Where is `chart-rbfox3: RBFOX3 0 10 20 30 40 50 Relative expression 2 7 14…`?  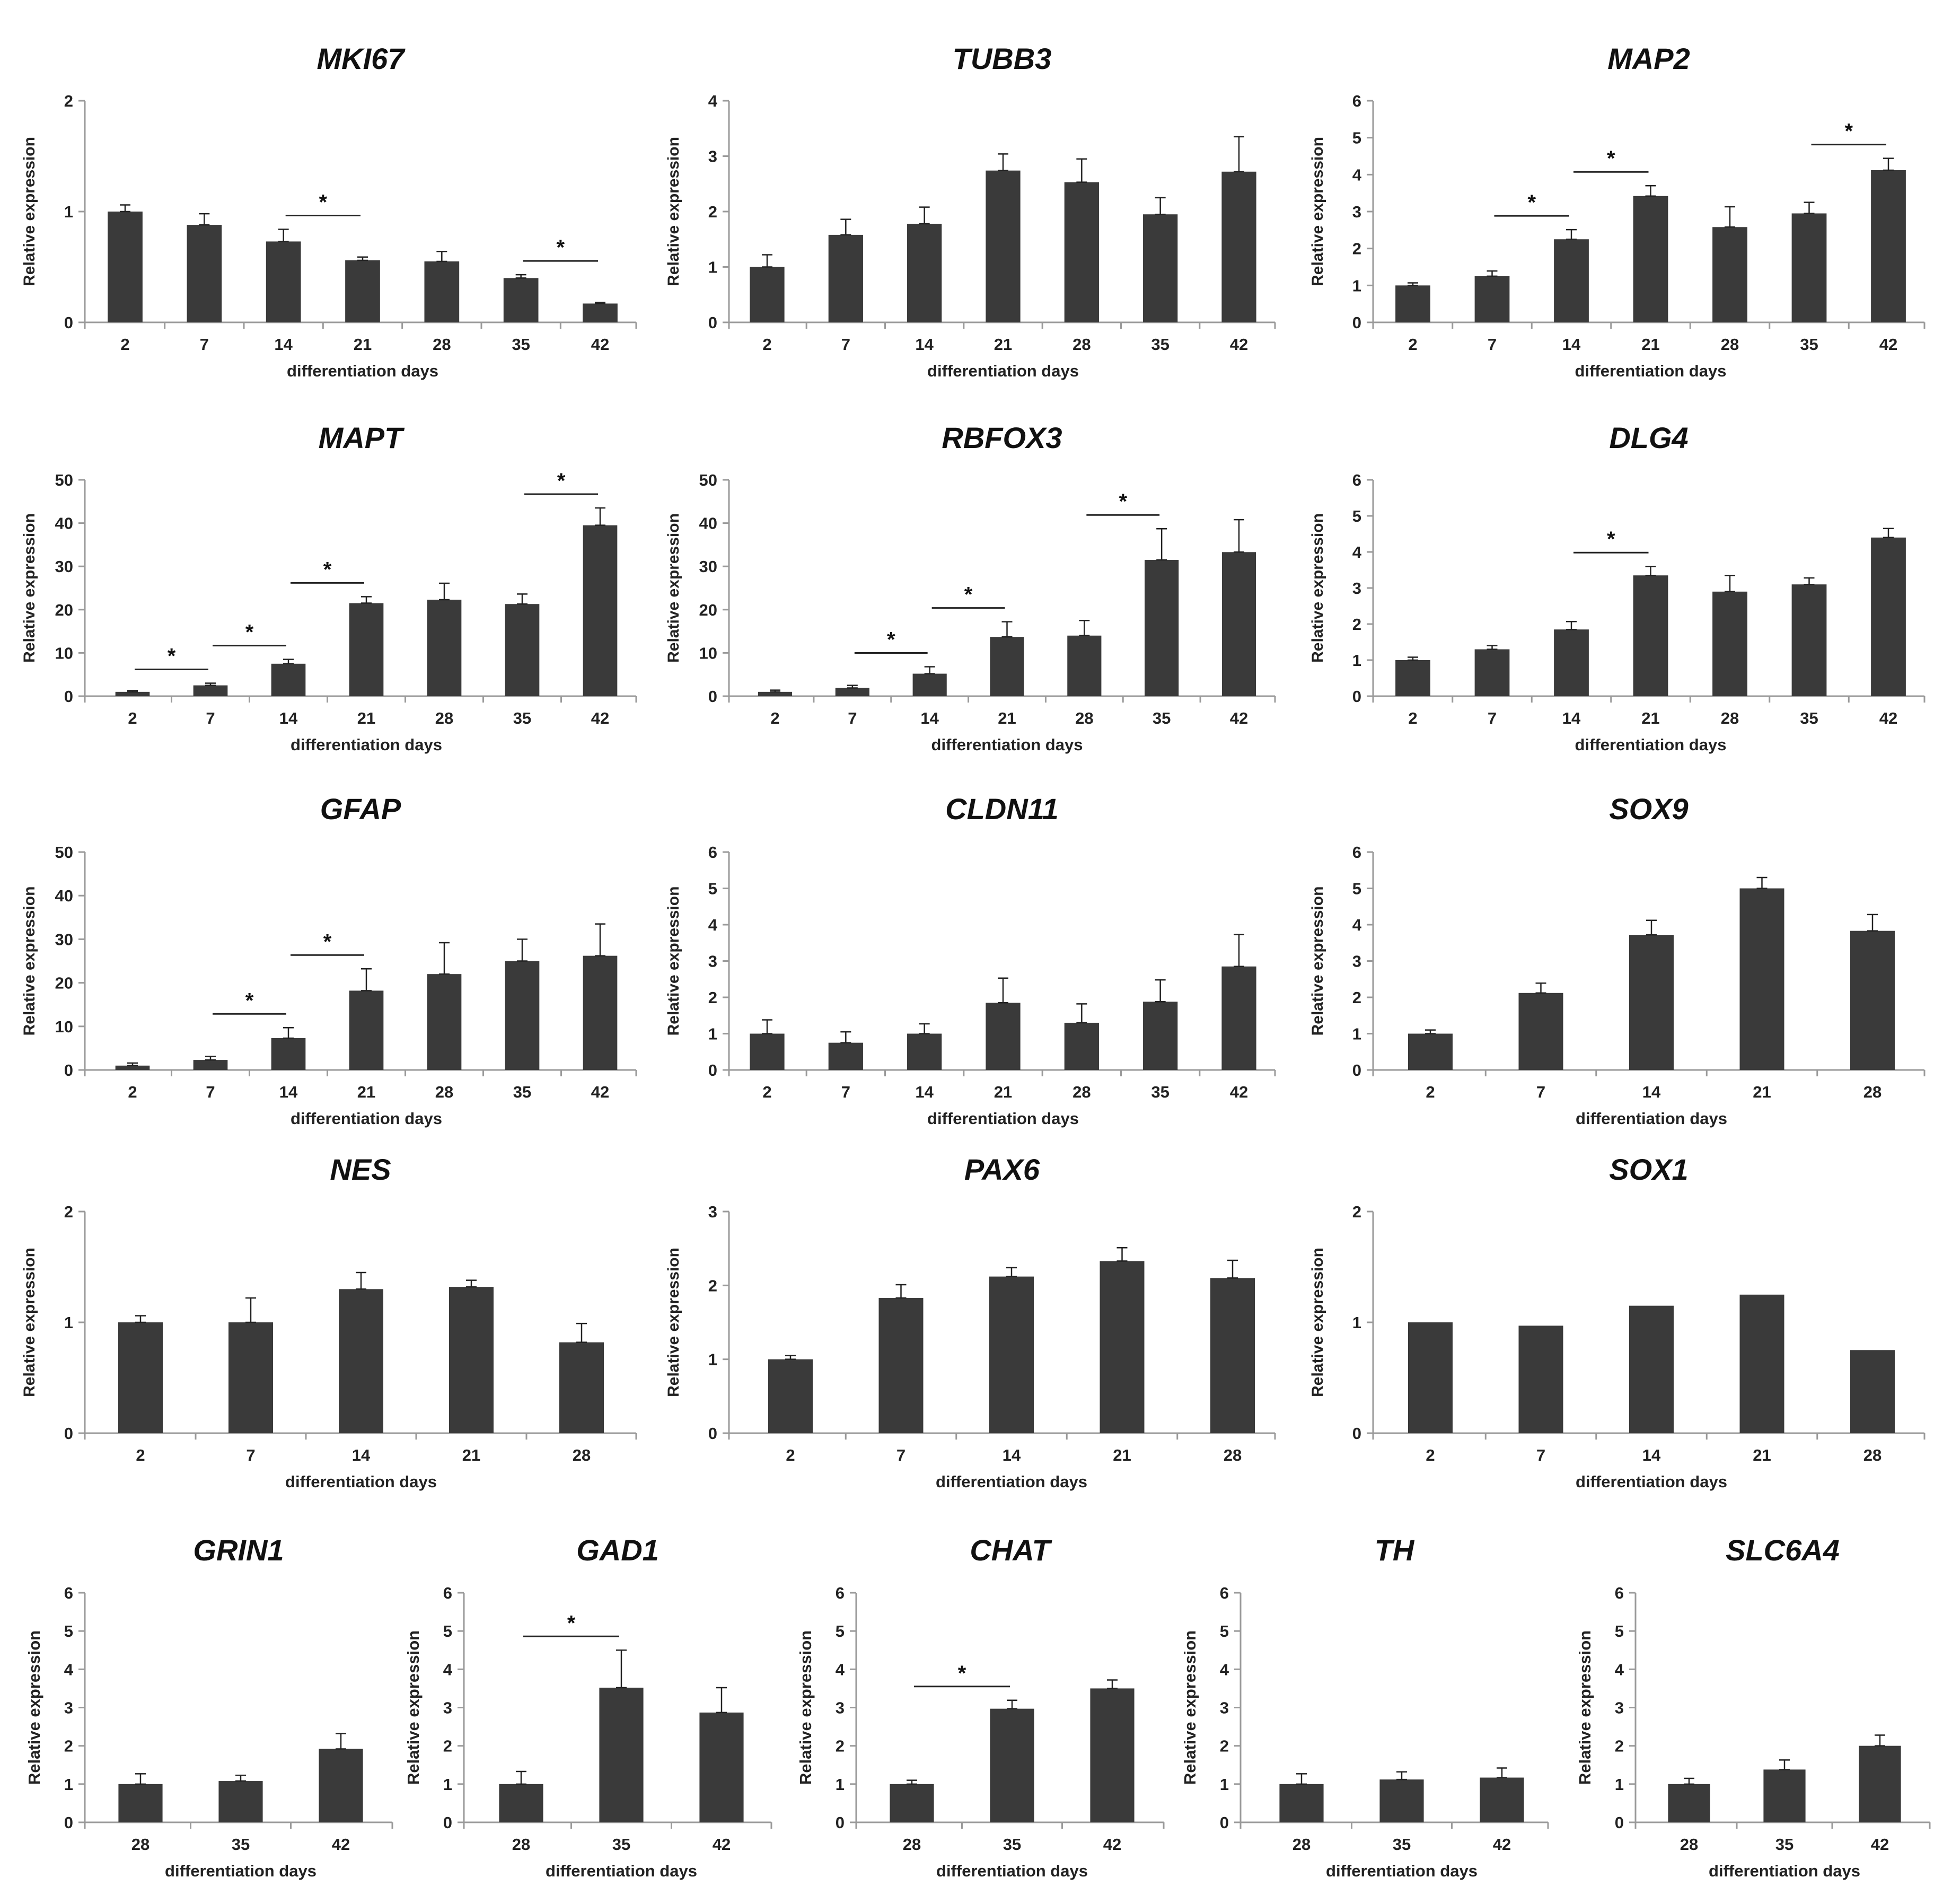
chart-rbfox3: RBFOX3 0 10 20 30 40 50 Relative expression 2 7 14… is located at coordinates (971, 587).